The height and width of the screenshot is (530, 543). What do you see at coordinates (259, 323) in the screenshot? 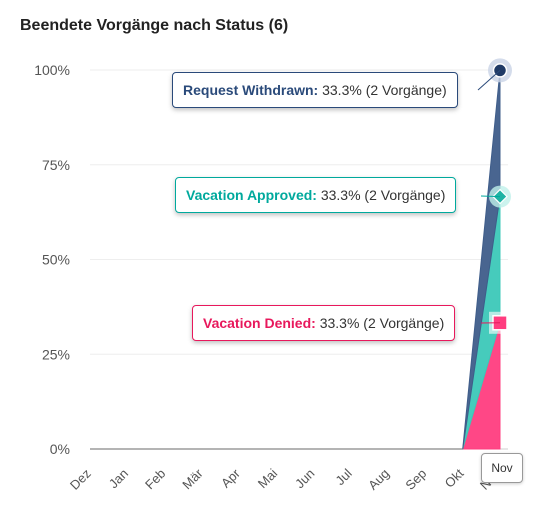
I see `tooltip-label: Vacation Denied:` at bounding box center [259, 323].